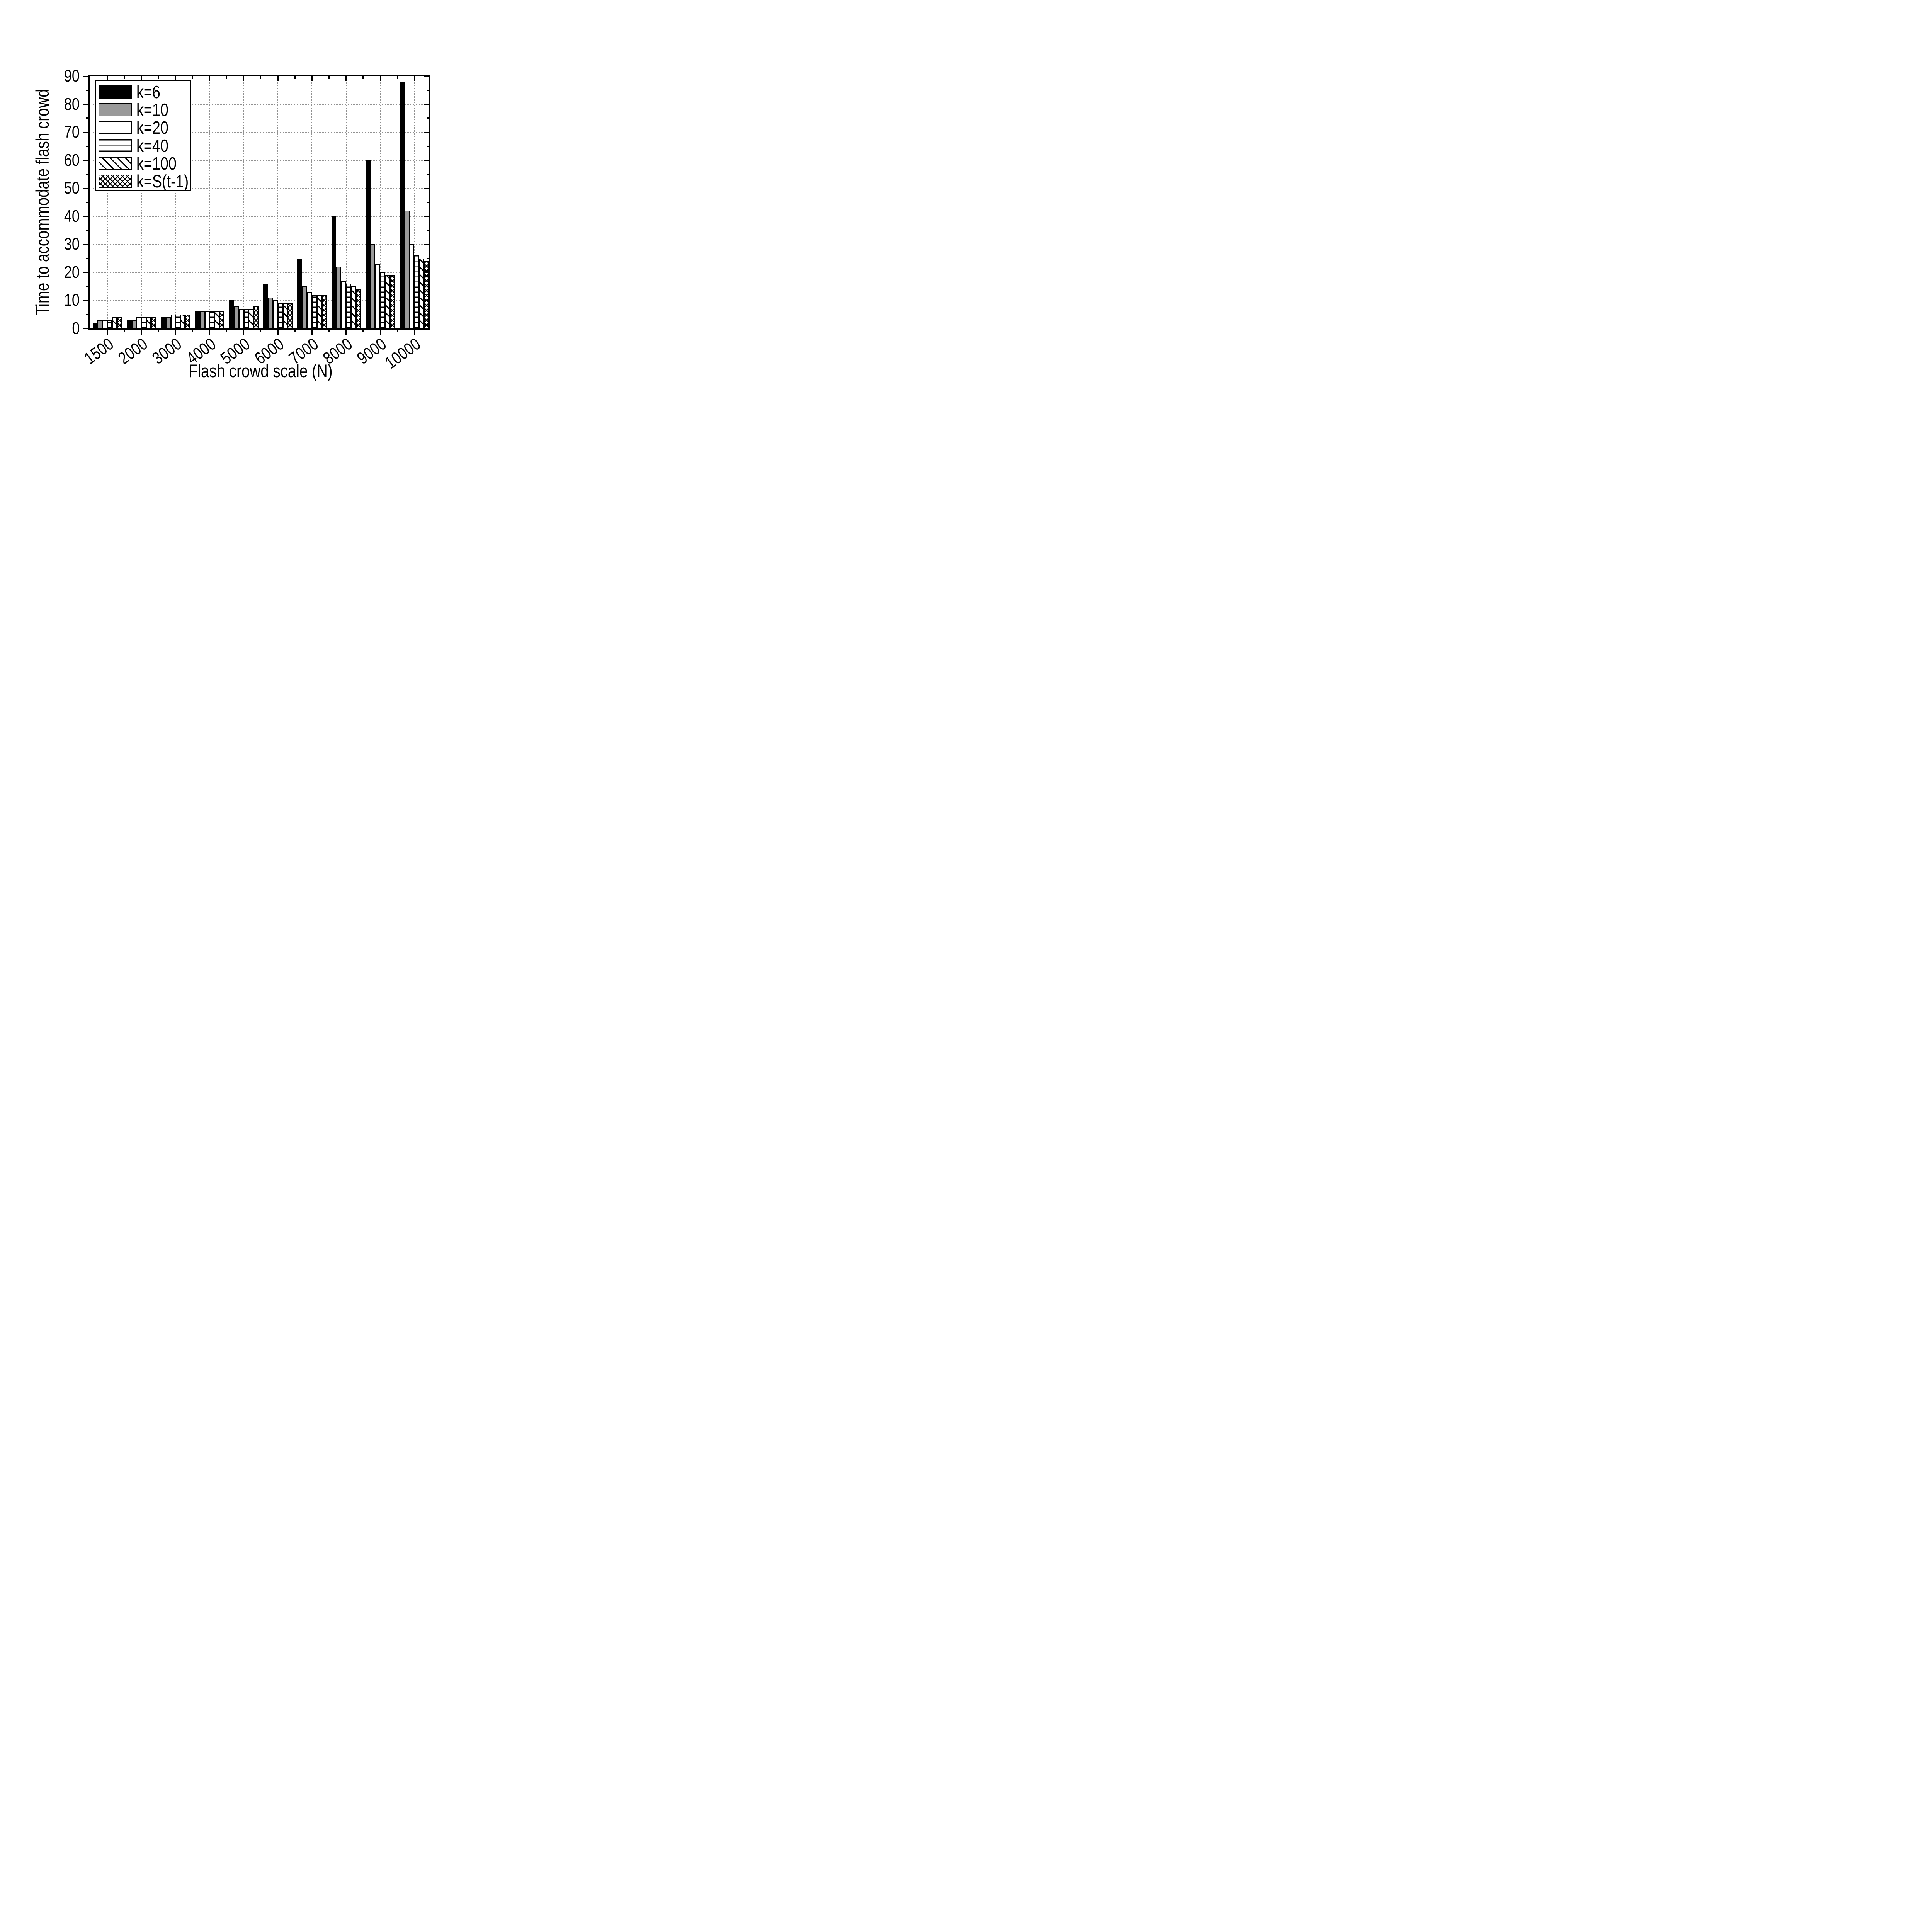  I want to click on bar-k=10-9000, so click(373, 286).